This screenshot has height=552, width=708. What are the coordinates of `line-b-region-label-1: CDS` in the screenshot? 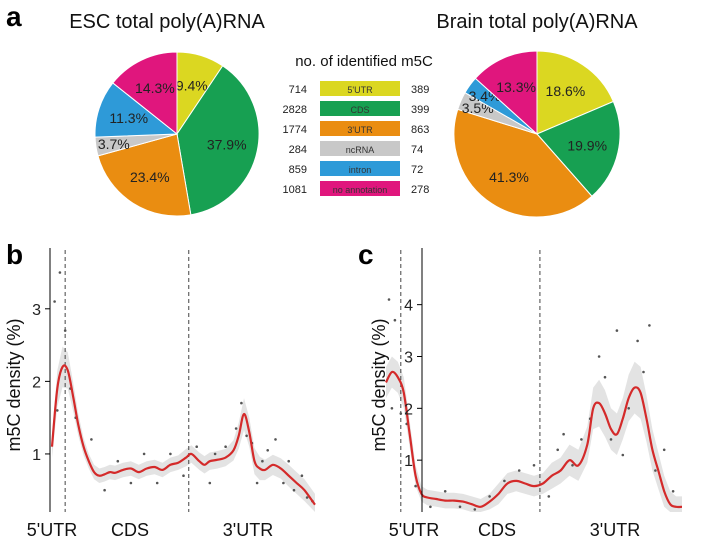 It's located at (130, 530).